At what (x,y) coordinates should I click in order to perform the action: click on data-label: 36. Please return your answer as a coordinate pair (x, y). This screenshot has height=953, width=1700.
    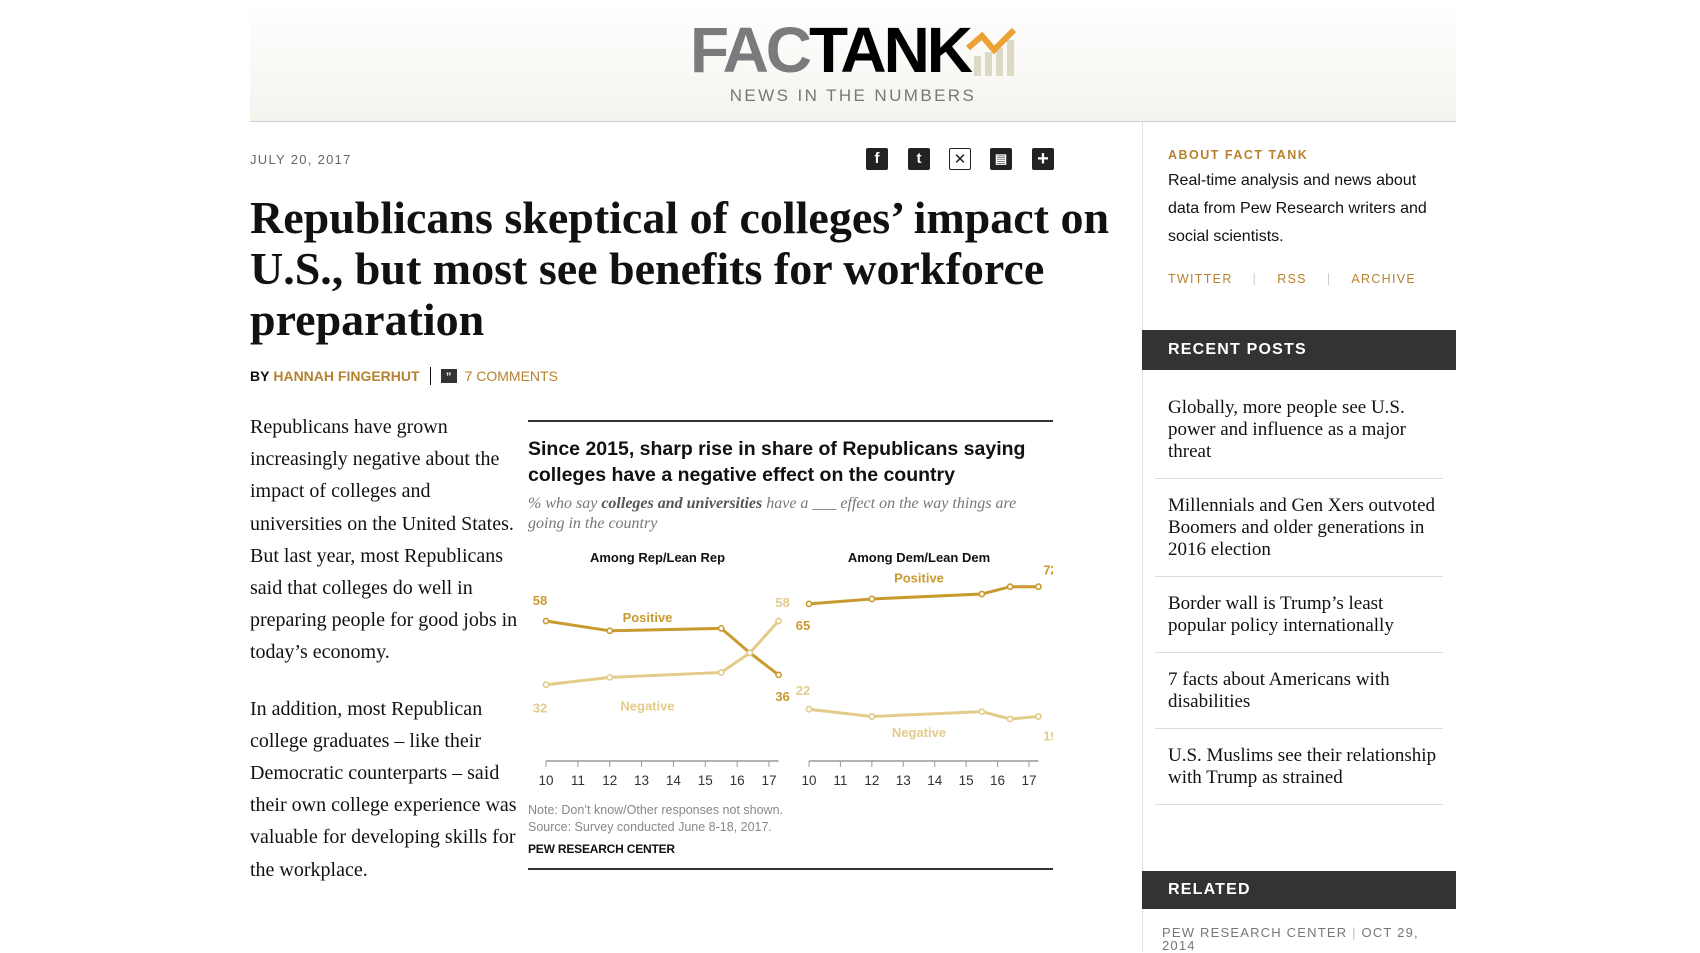
    Looking at the image, I should click on (782, 696).